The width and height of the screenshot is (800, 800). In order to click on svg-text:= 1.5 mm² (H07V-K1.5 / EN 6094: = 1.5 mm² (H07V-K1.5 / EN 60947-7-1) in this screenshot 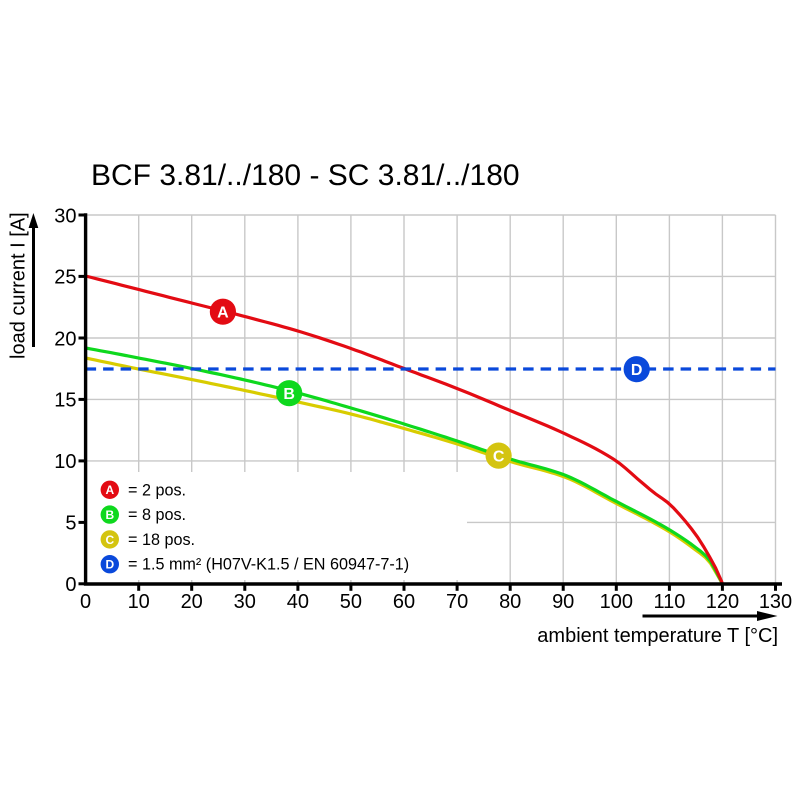, I will do `click(268, 565)`.